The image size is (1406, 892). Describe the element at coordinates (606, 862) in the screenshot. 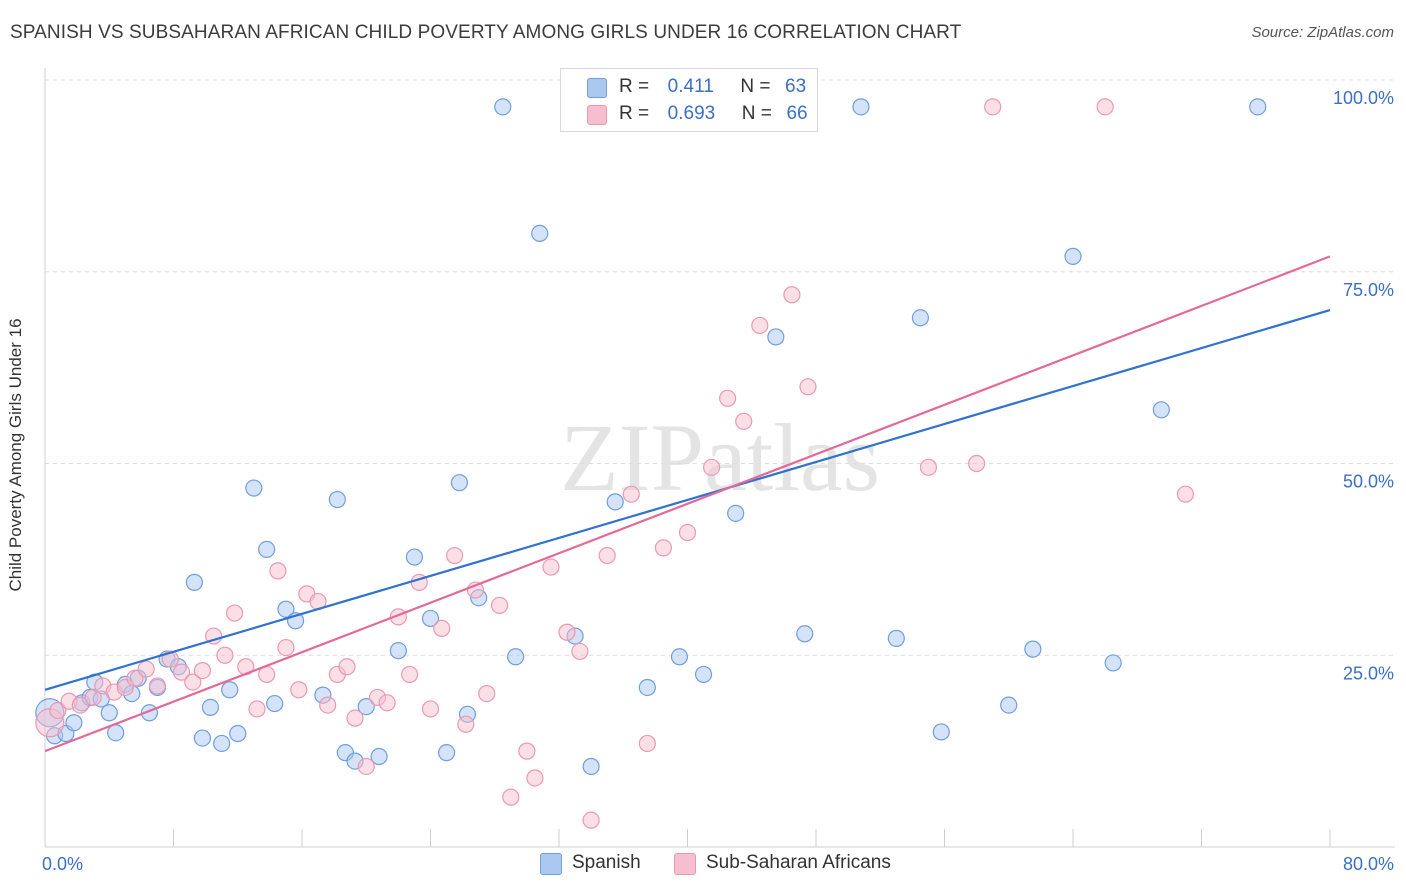

I see `spanish-legend-label: Spanish` at that location.